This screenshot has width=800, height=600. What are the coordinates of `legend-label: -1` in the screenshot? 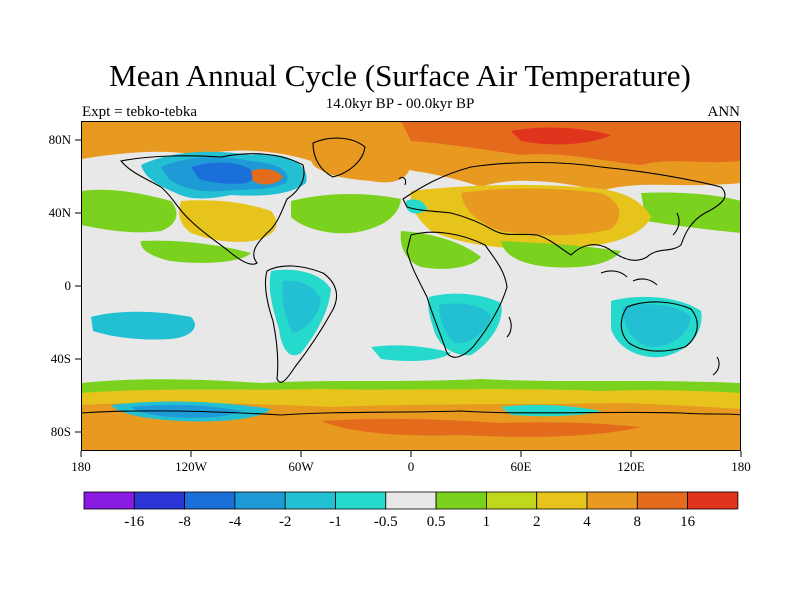 It's located at (335, 522).